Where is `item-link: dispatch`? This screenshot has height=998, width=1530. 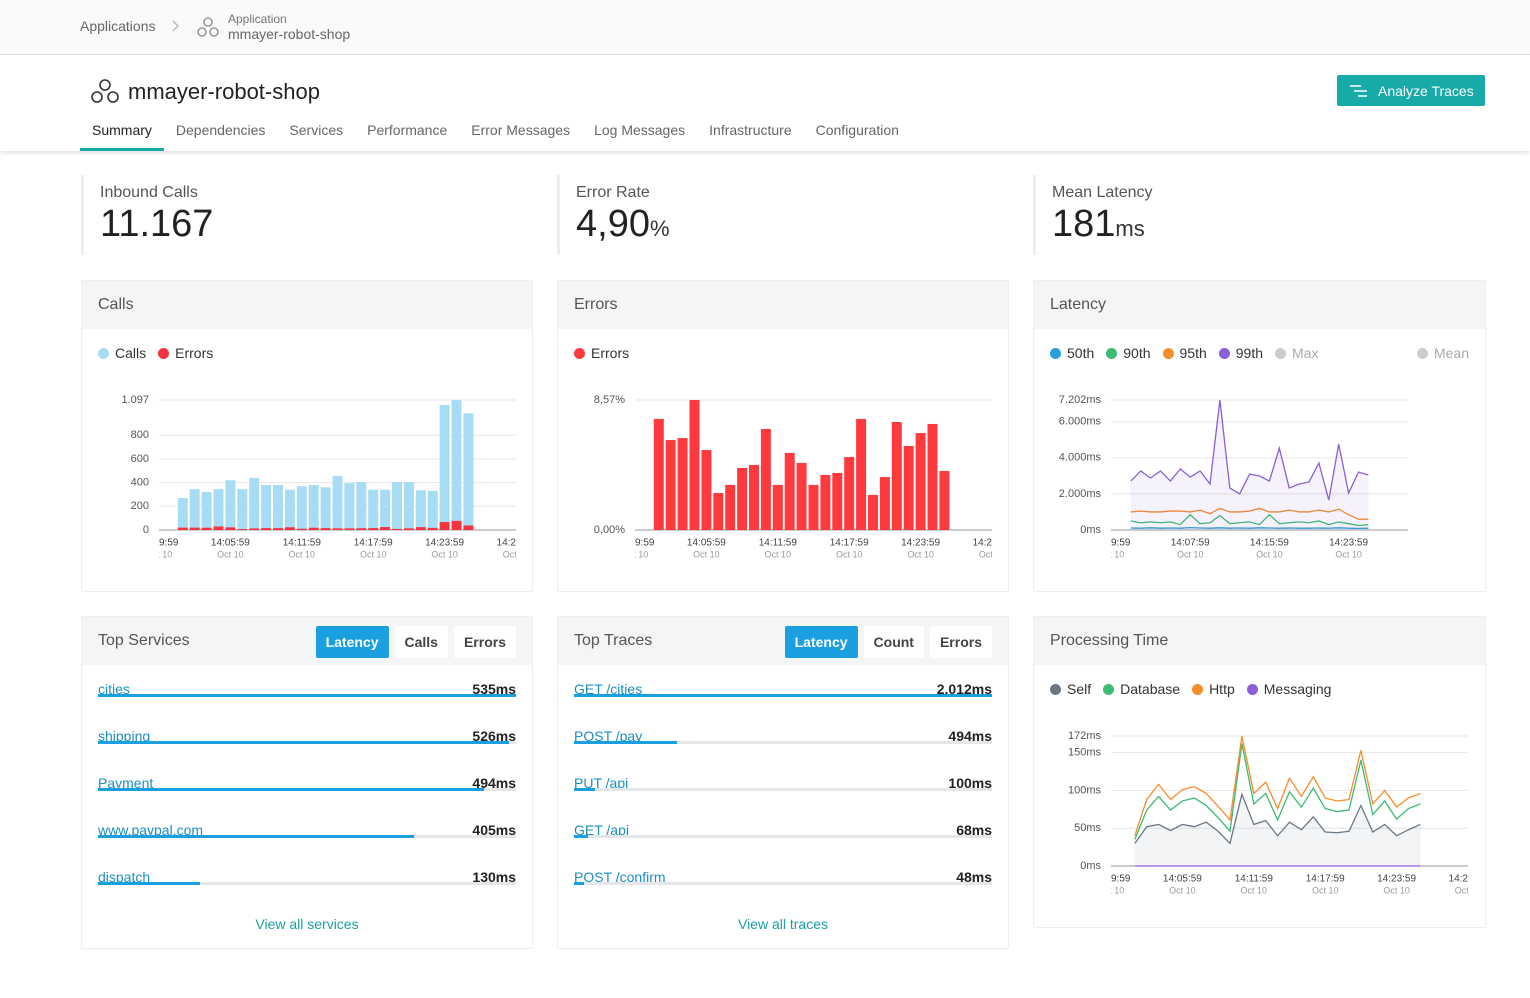
item-link: dispatch is located at coordinates (124, 877).